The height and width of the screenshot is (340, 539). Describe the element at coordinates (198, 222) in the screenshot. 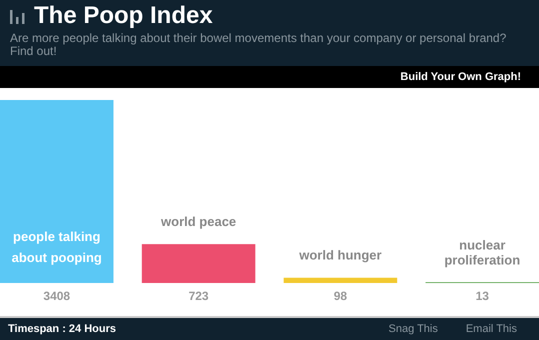

I see `x-tick-label: world peace` at that location.